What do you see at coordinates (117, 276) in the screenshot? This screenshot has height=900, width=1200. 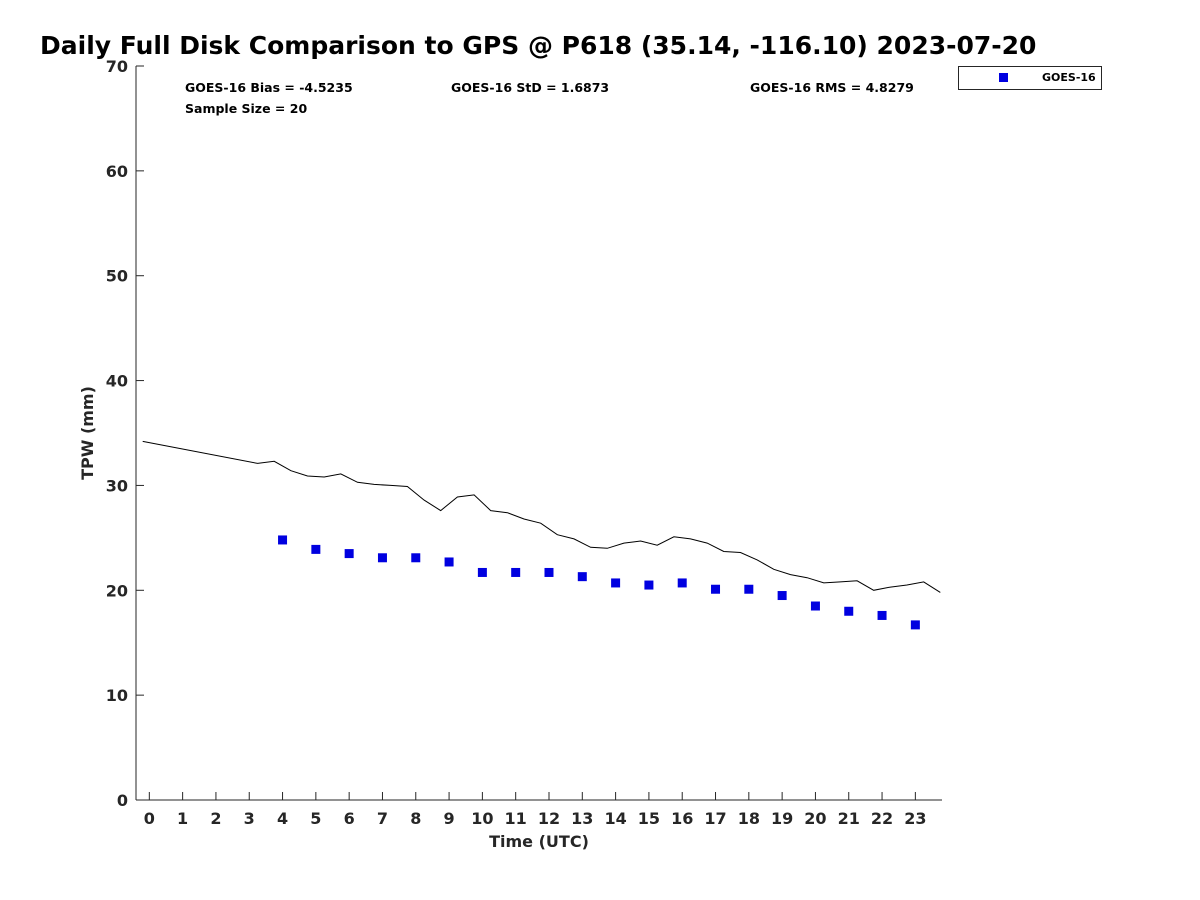 I see `y-tick-label: 50` at bounding box center [117, 276].